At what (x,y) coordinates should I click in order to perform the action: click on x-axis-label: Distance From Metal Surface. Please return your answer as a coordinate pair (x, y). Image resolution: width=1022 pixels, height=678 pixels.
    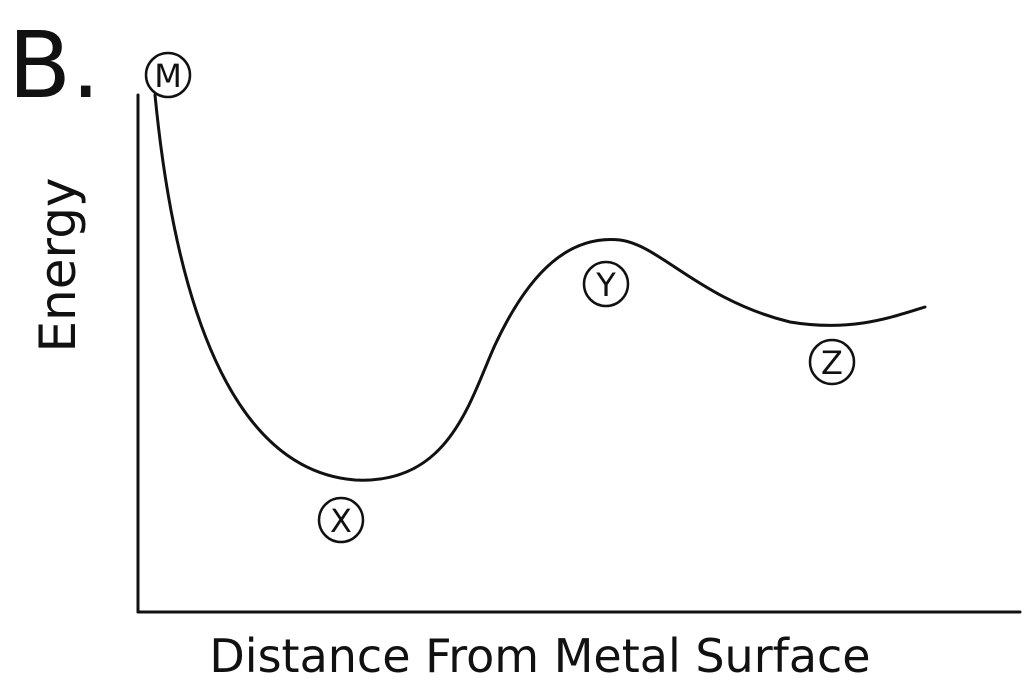
    Looking at the image, I should click on (539, 653).